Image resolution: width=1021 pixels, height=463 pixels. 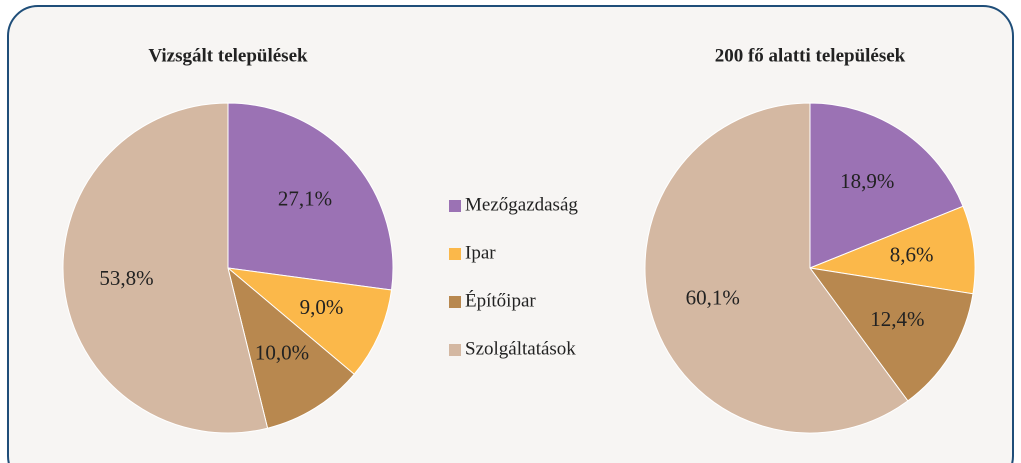 What do you see at coordinates (521, 204) in the screenshot?
I see `legend-label: Mezőgazdaság` at bounding box center [521, 204].